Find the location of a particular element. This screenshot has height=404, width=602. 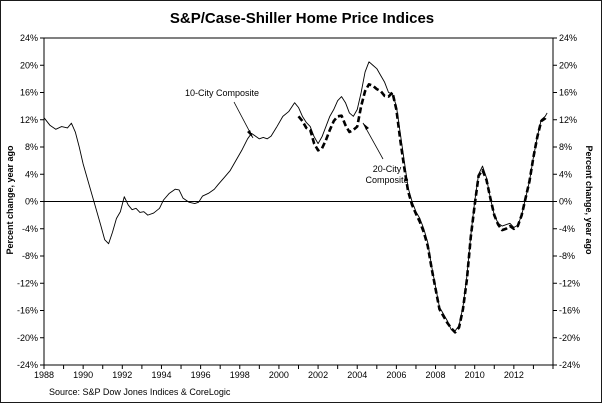

y-tick-label-right: -20% is located at coordinates (569, 338).